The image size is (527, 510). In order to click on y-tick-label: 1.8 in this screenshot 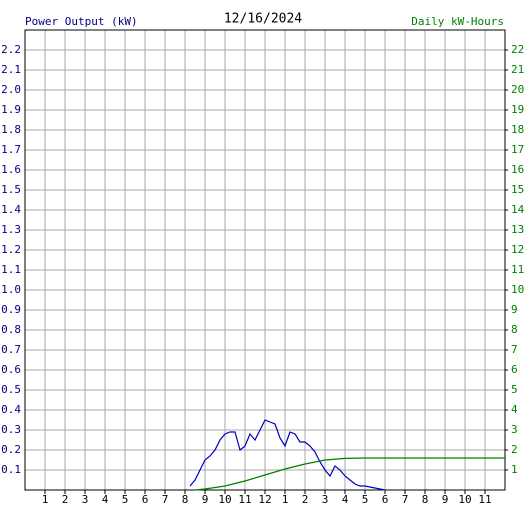, I will do `click(11, 129)`.